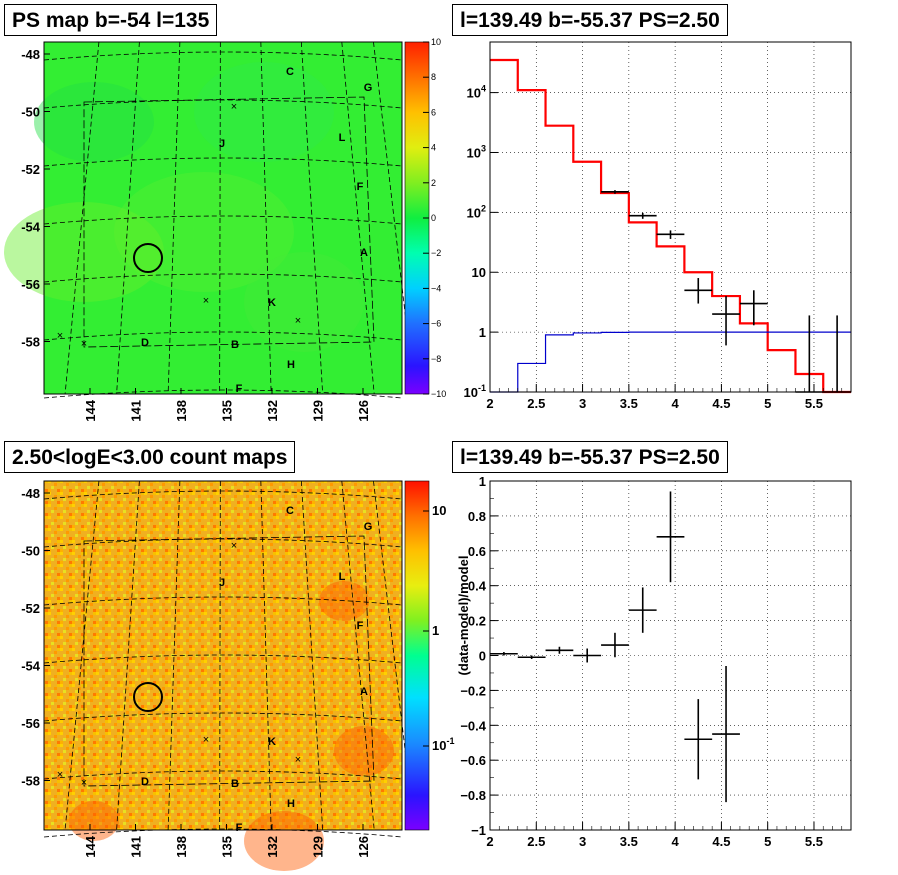 Image resolution: width=898 pixels, height=875 pixels. Describe the element at coordinates (473, 725) in the screenshot. I see `residual-ytick-label: −0.4` at that location.